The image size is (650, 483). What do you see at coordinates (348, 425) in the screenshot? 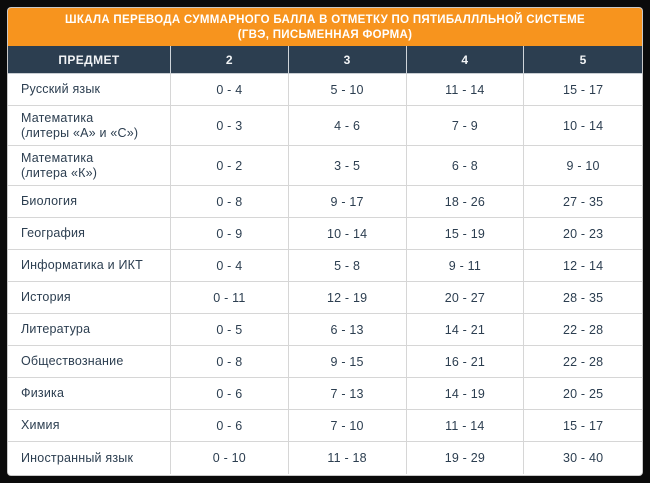
I see `score-range-cell: 7 - 10` at bounding box center [348, 425].